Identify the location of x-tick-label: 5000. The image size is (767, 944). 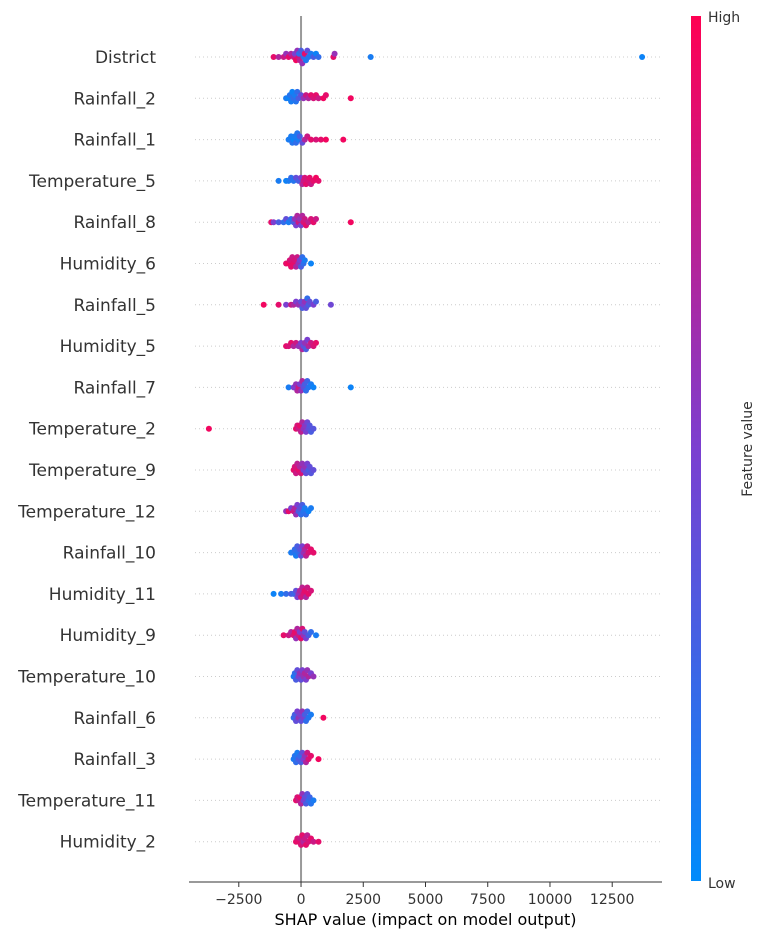
(426, 900).